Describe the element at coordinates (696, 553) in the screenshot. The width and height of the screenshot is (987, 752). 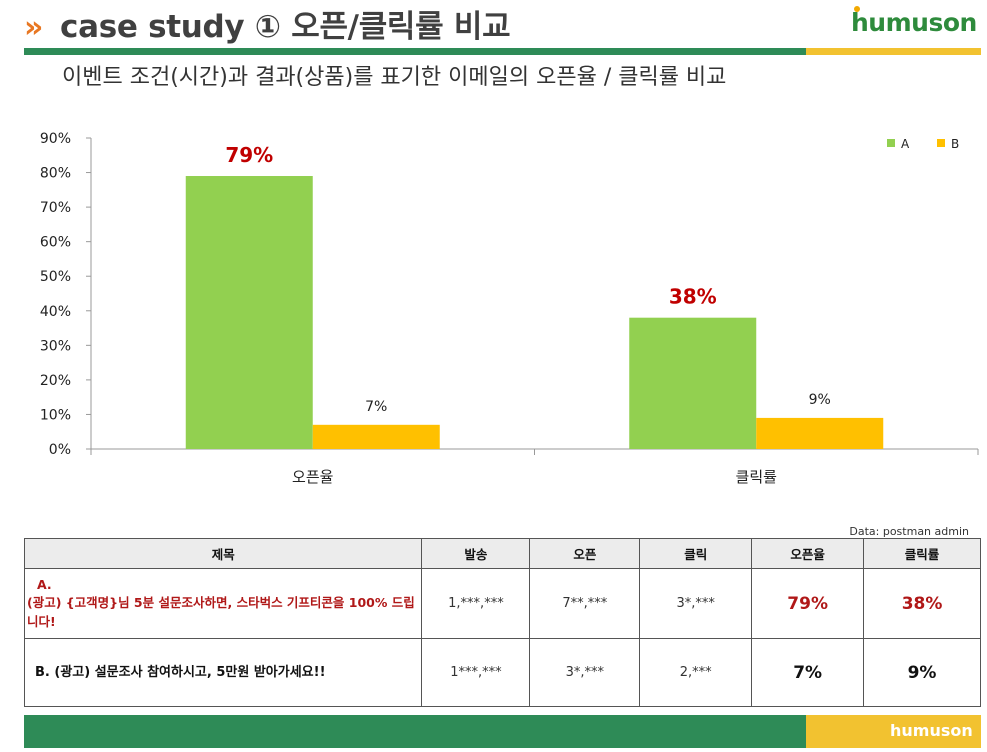
I see `column-header-click: 클릭` at that location.